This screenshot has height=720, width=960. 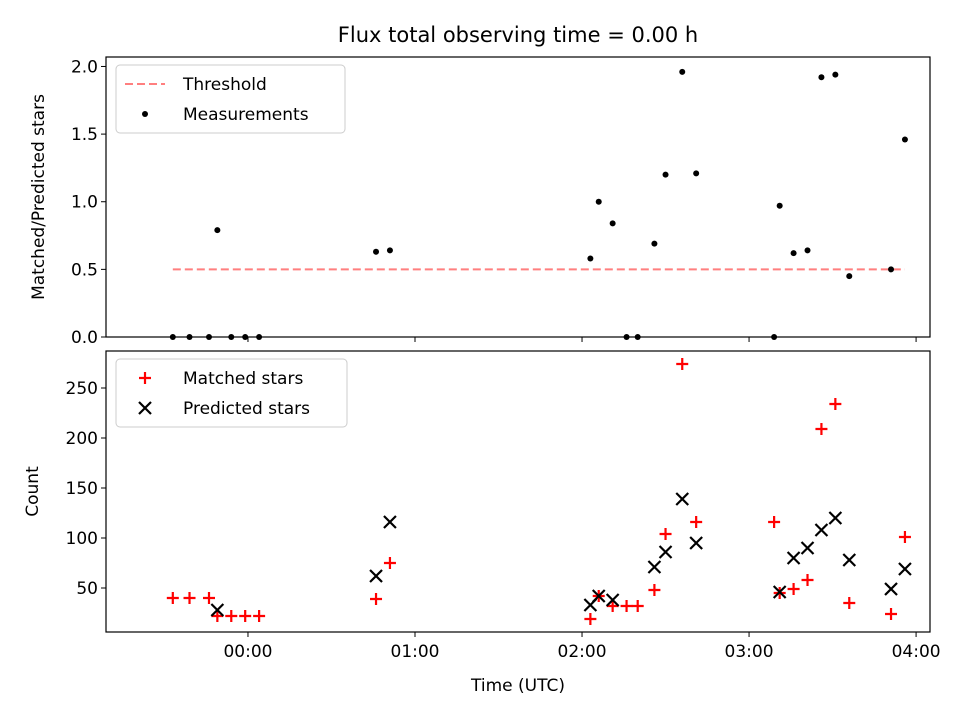 I want to click on x-axis-label: Time (UTC), so click(x=517, y=686).